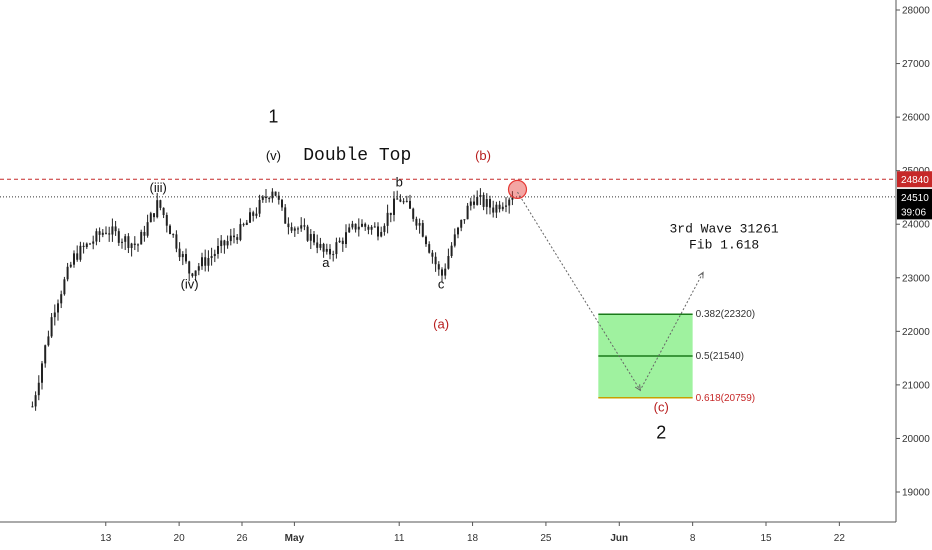 This screenshot has width=932, height=550. Describe the element at coordinates (916, 225) in the screenshot. I see `y-tick-label: 24000` at that location.